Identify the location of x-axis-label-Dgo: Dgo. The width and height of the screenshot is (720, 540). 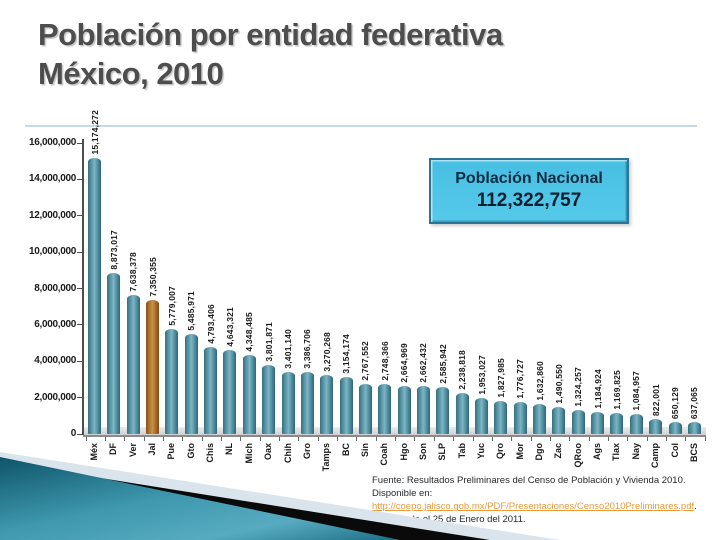
(539, 452).